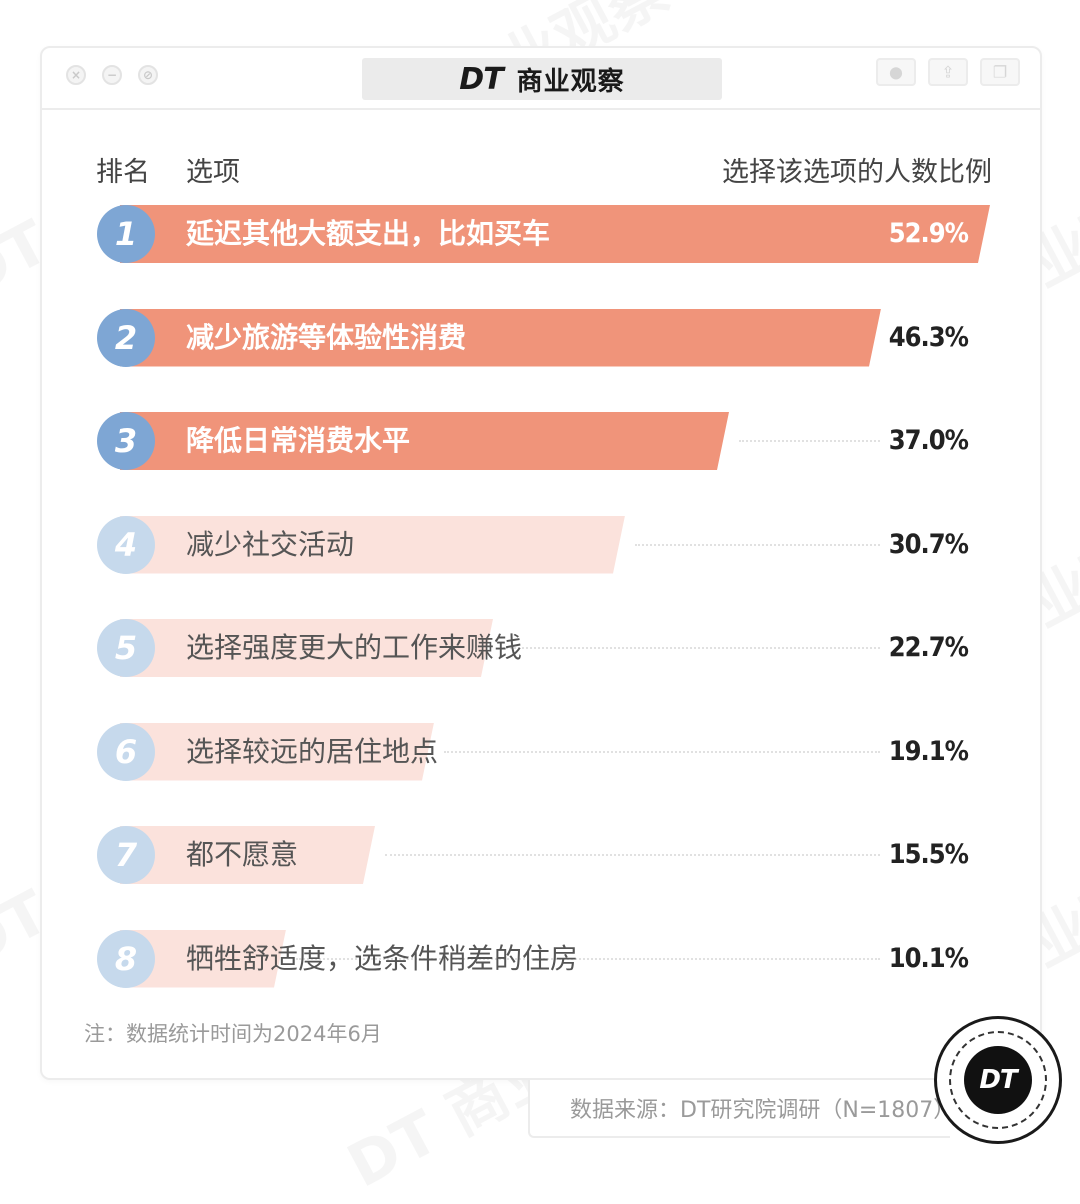  What do you see at coordinates (270, 544) in the screenshot?
I see `option-label: 减少社交活动` at bounding box center [270, 544].